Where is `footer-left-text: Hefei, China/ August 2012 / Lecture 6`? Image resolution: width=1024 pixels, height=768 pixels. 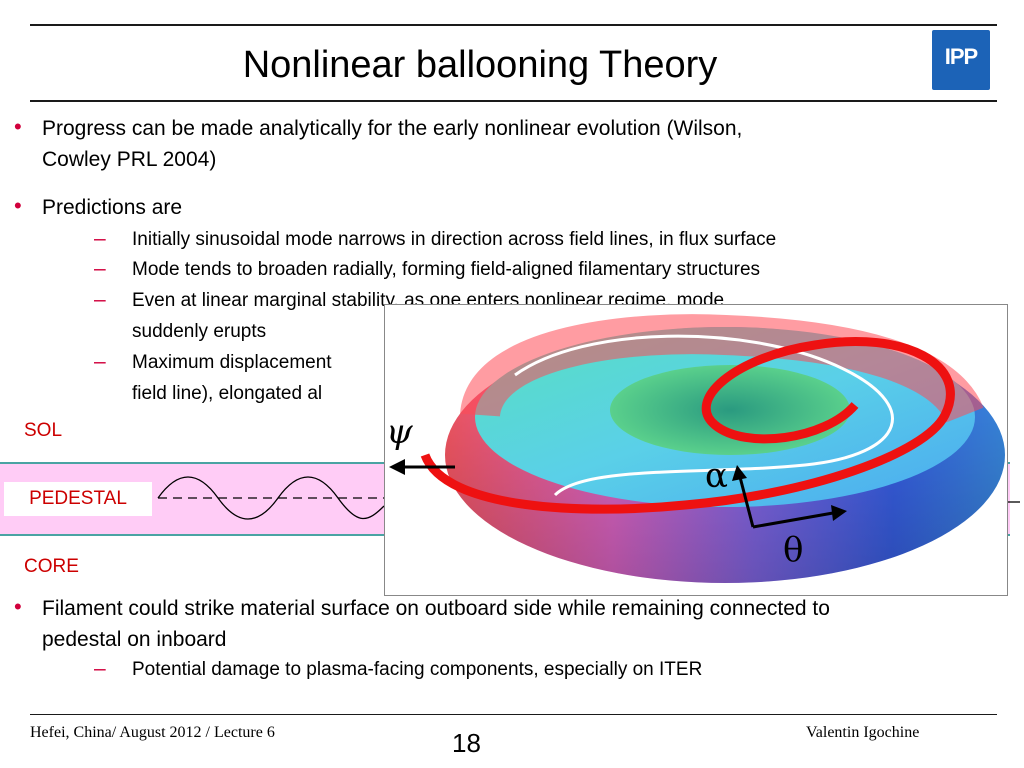
footer-left-text: Hefei, China/ August 2012 / Lecture 6 is located at coordinates (152, 732).